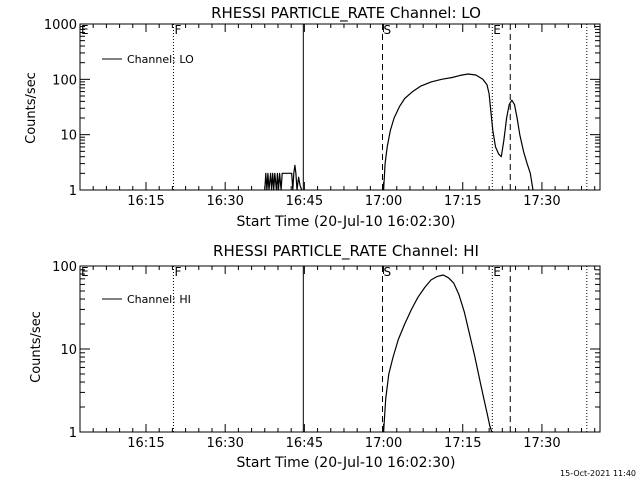 Image resolution: width=640 pixels, height=480 pixels. What do you see at coordinates (497, 272) in the screenshot?
I see `hi-marker-label-4: E` at bounding box center [497, 272].